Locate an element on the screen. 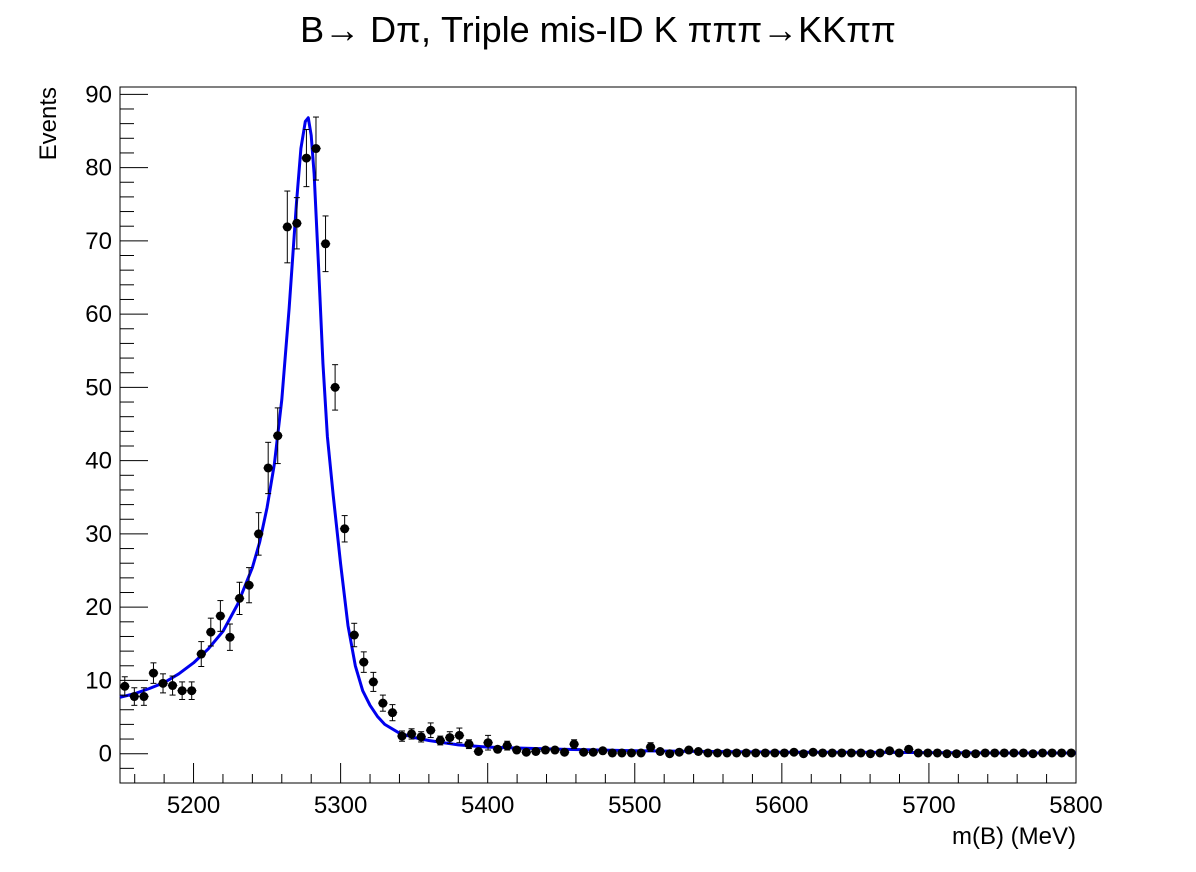 This screenshot has width=1196, height=872. y-tick-label: 90 is located at coordinates (98, 94).